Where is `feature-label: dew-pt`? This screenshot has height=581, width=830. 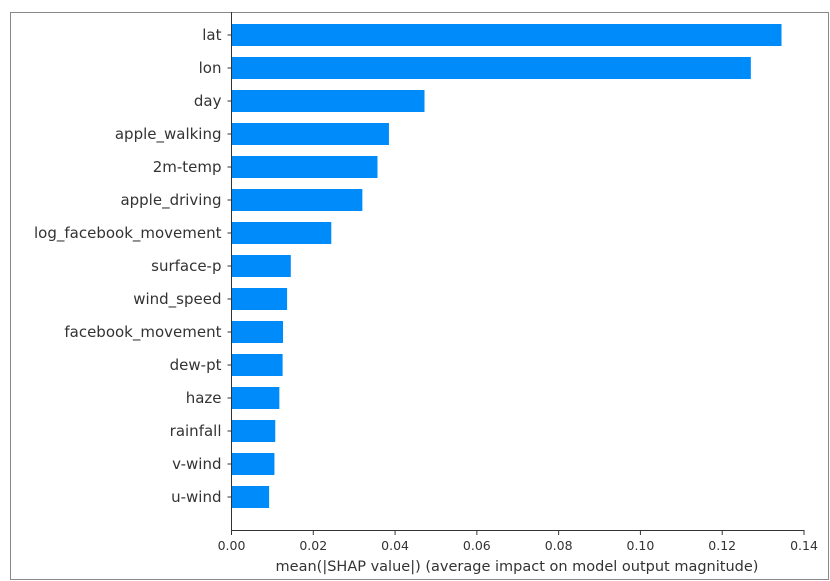
feature-label: dew-pt is located at coordinates (196, 365).